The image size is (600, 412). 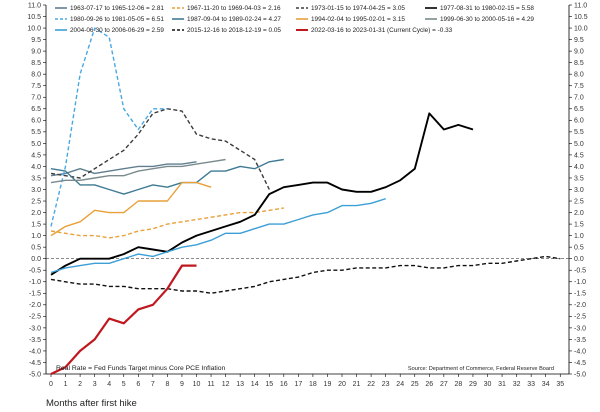 I want to click on y-tick-label-left: 4.5, so click(x=36, y=155).